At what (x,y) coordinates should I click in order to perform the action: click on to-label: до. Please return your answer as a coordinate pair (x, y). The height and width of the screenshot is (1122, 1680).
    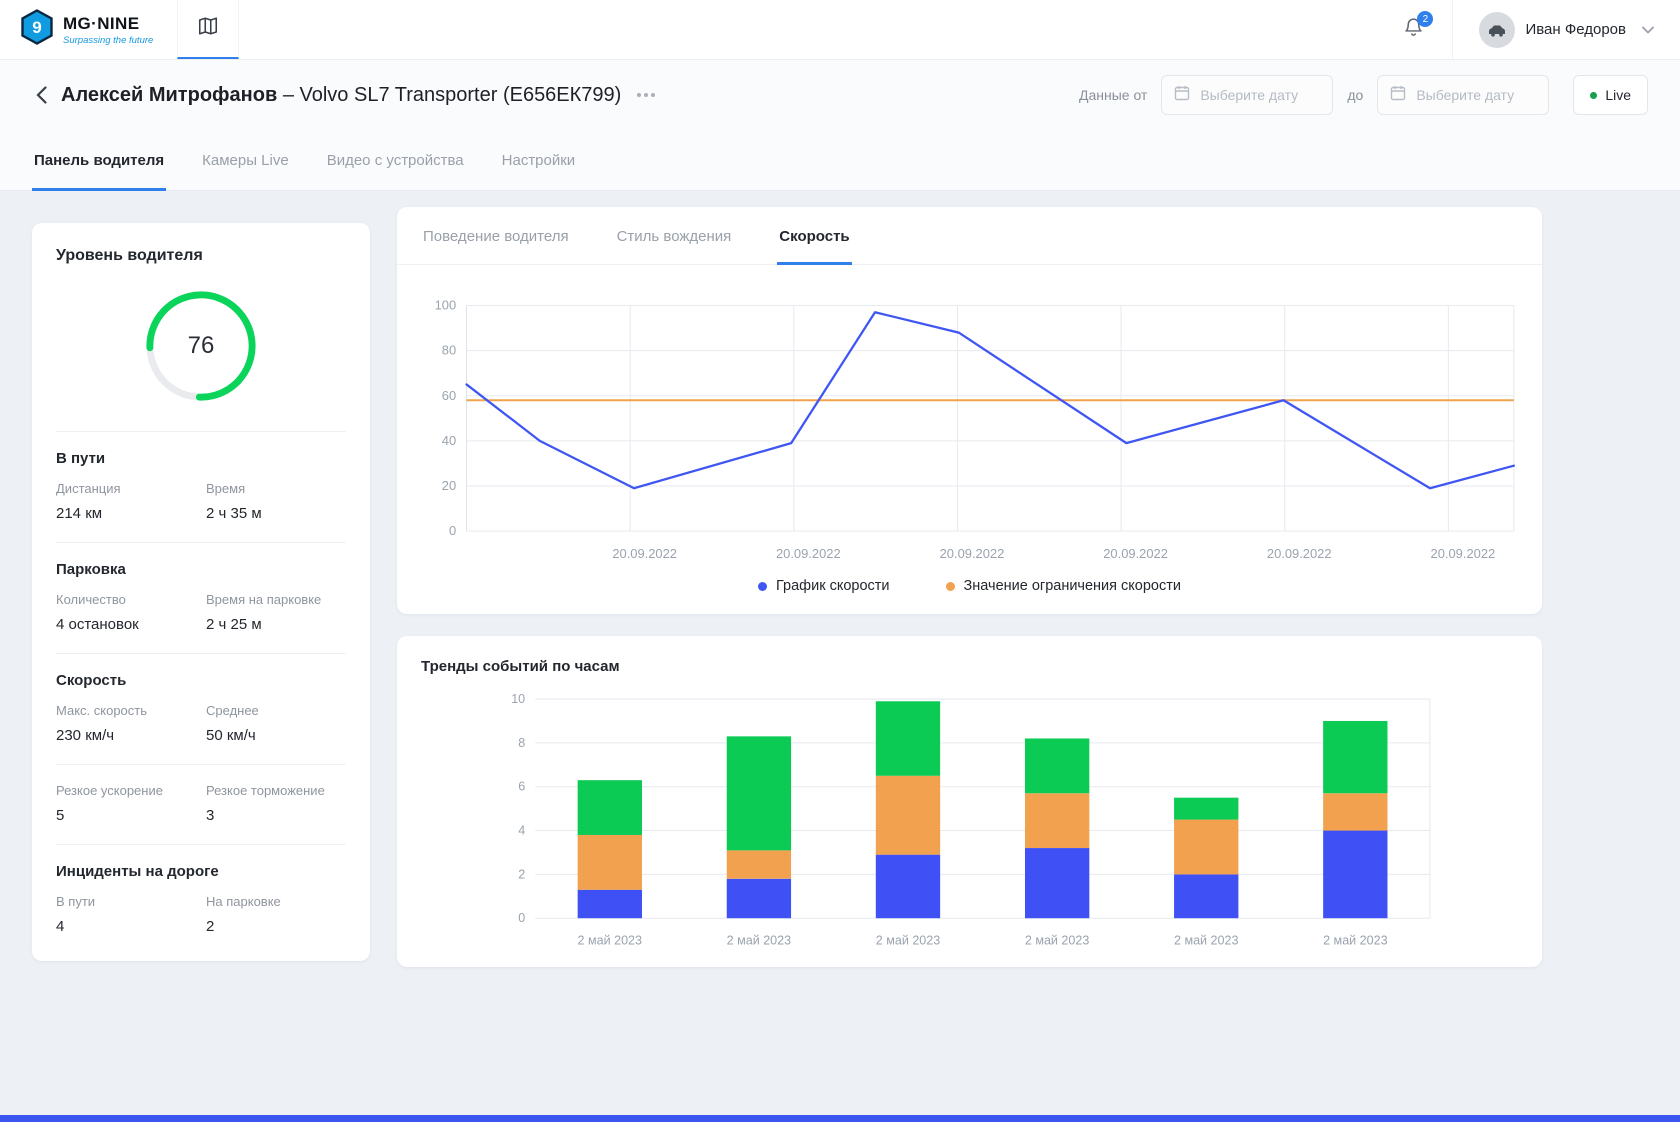
    Looking at the image, I should click on (1355, 95).